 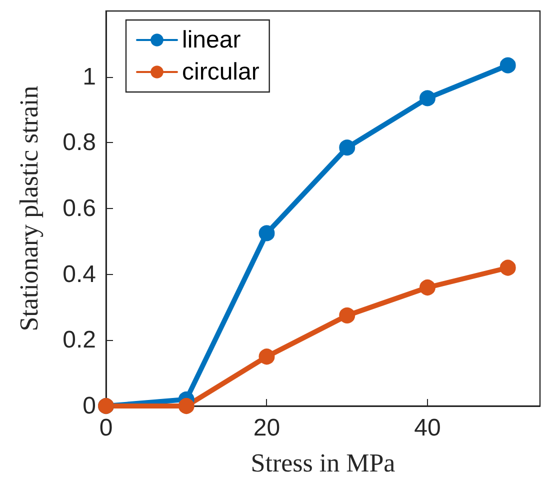 What do you see at coordinates (221, 72) in the screenshot?
I see `legend-label: circular` at bounding box center [221, 72].